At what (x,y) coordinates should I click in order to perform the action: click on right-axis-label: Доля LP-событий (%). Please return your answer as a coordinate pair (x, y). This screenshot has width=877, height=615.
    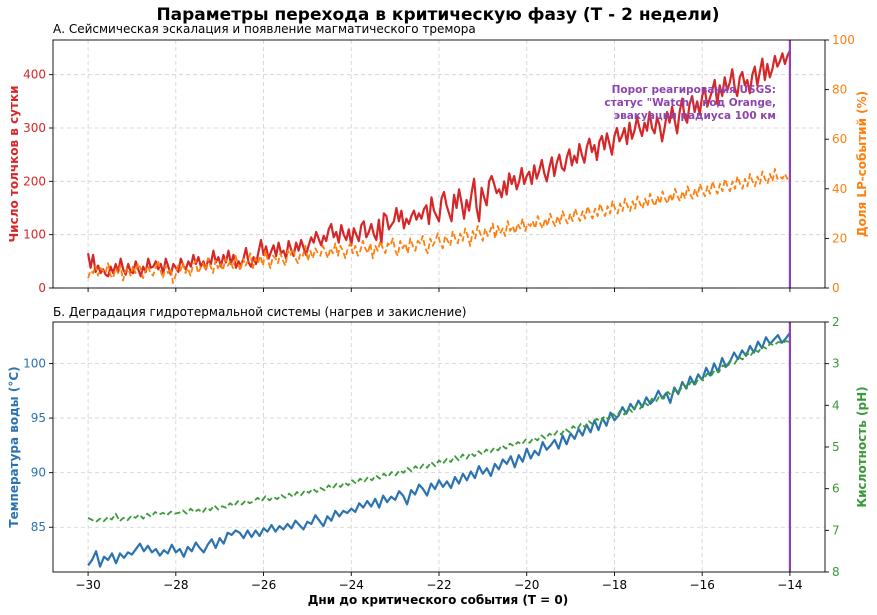
    Looking at the image, I should click on (862, 164).